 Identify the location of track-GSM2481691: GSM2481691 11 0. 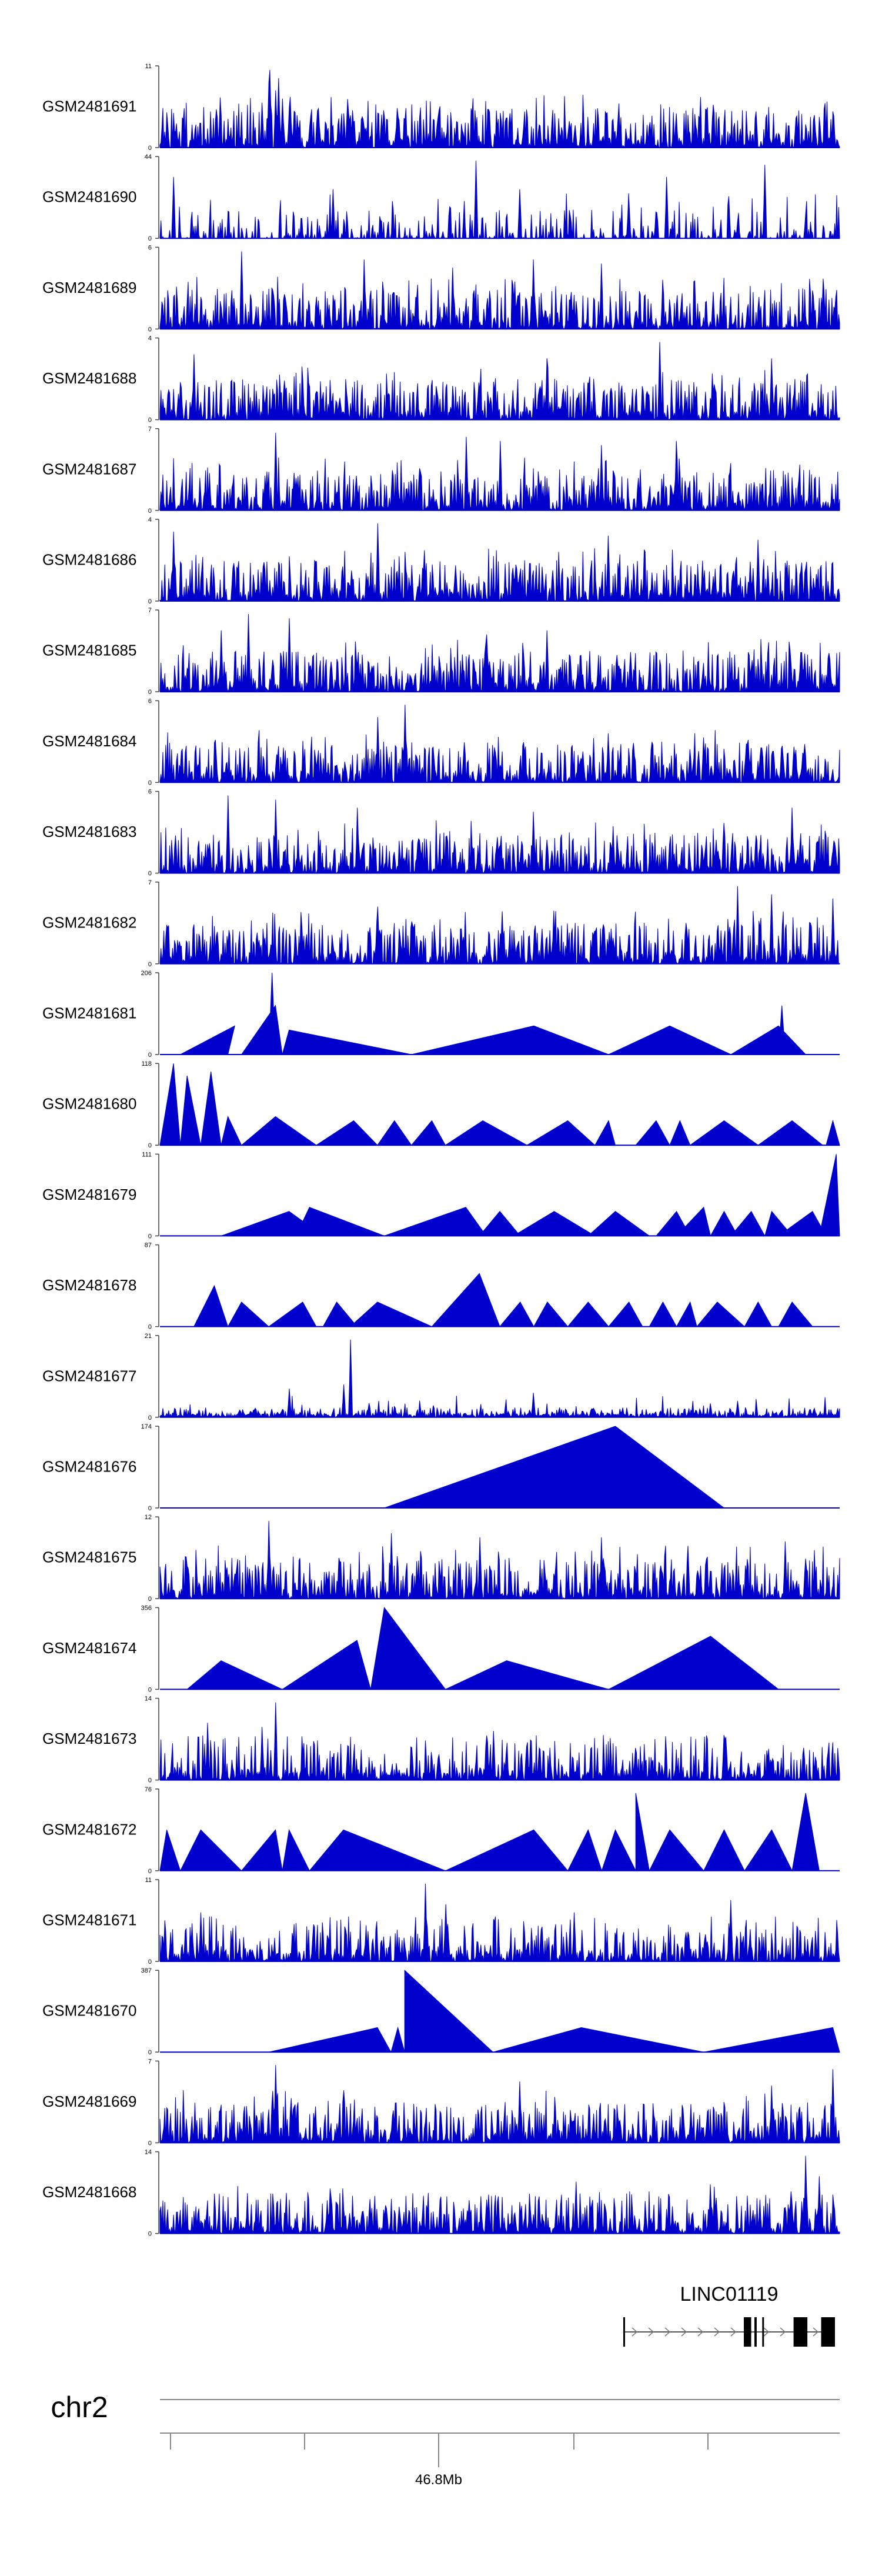
(441, 107).